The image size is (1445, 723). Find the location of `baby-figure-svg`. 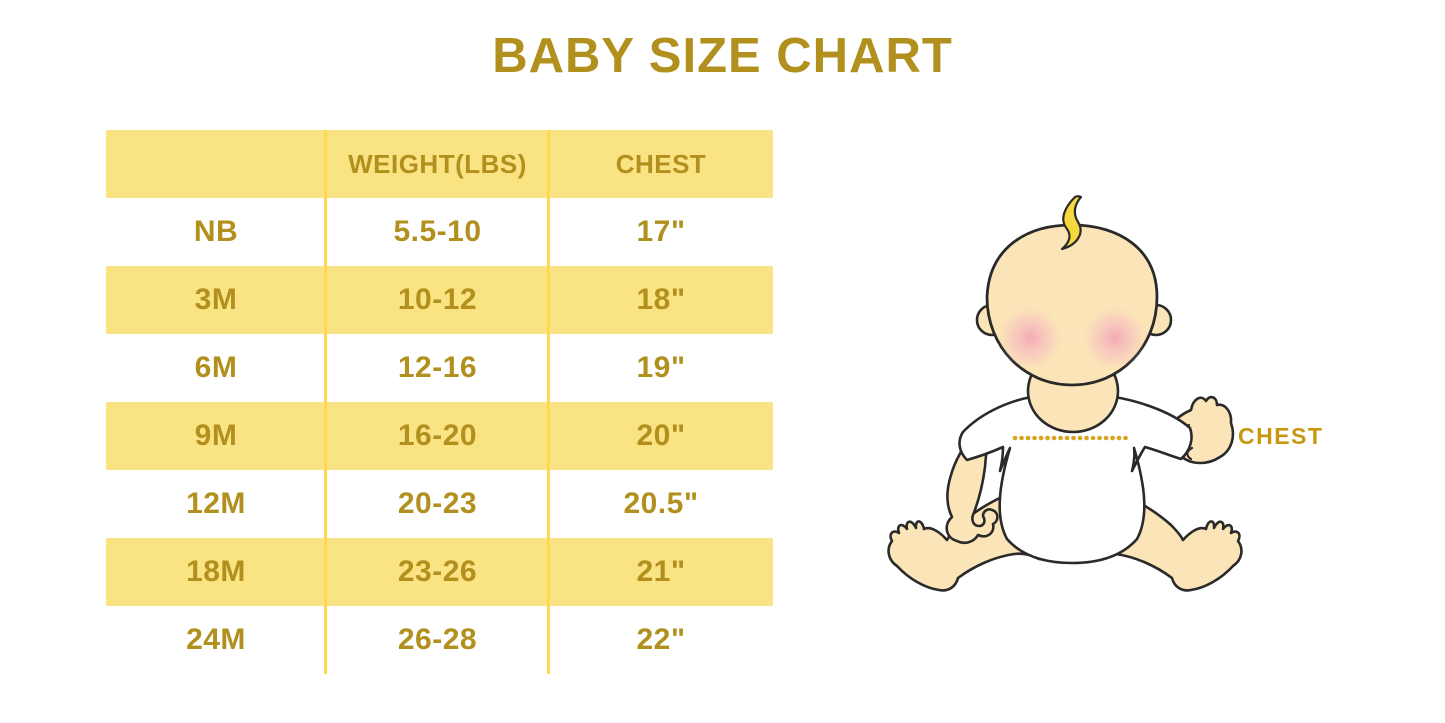

baby-figure-svg is located at coordinates (1065, 393).